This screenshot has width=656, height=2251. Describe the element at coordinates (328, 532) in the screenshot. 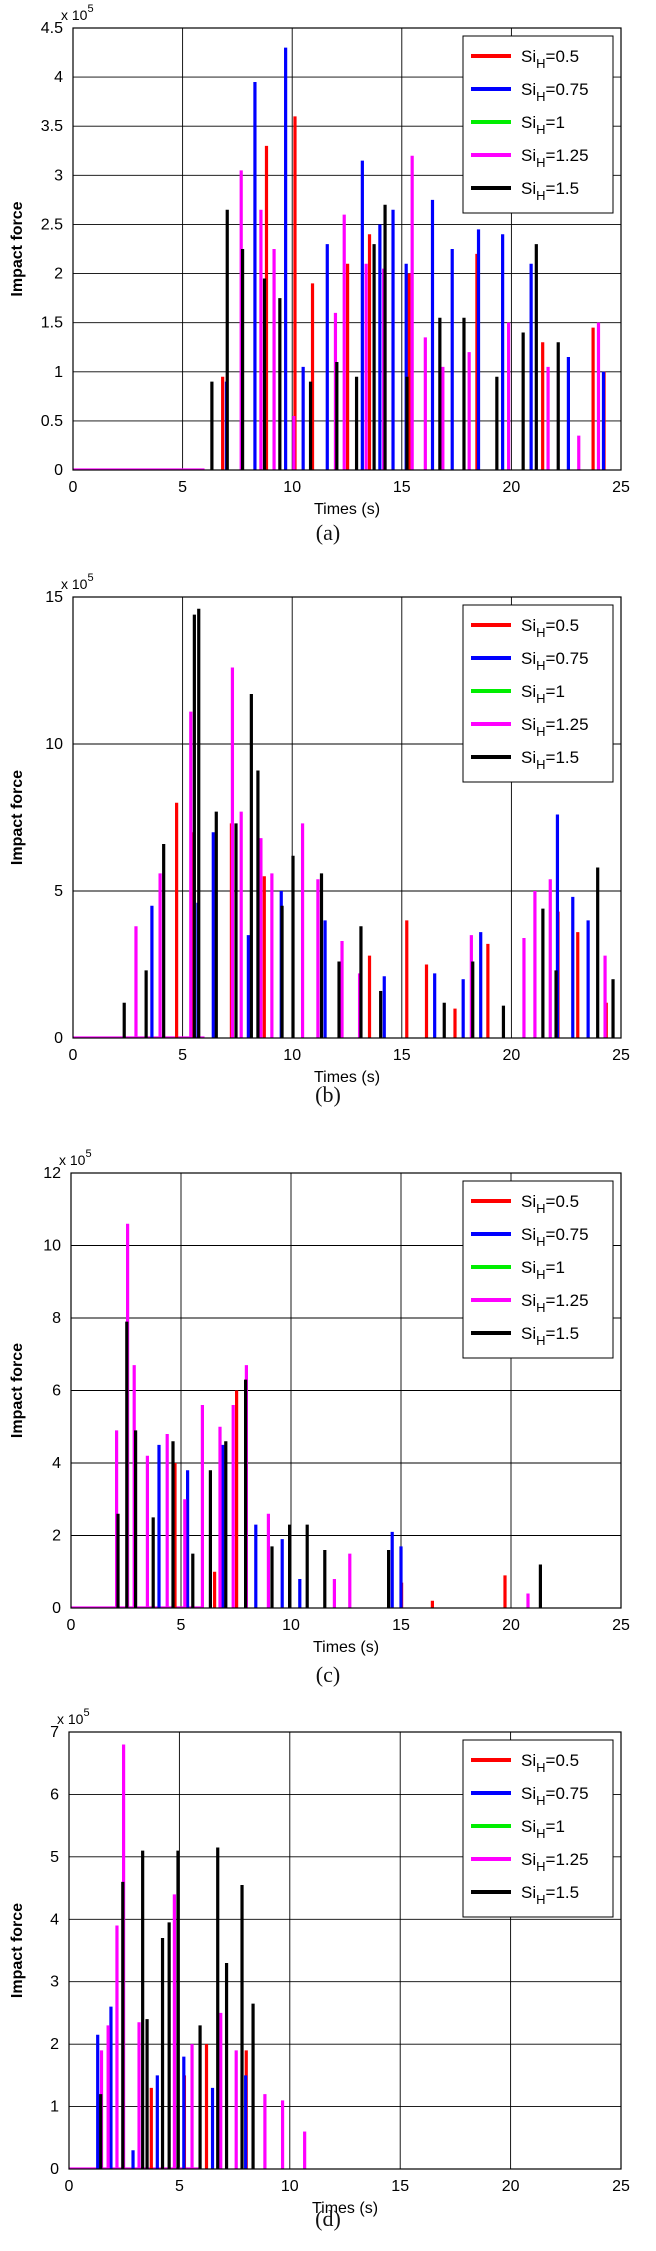

I see `caption-a: (a)` at that location.